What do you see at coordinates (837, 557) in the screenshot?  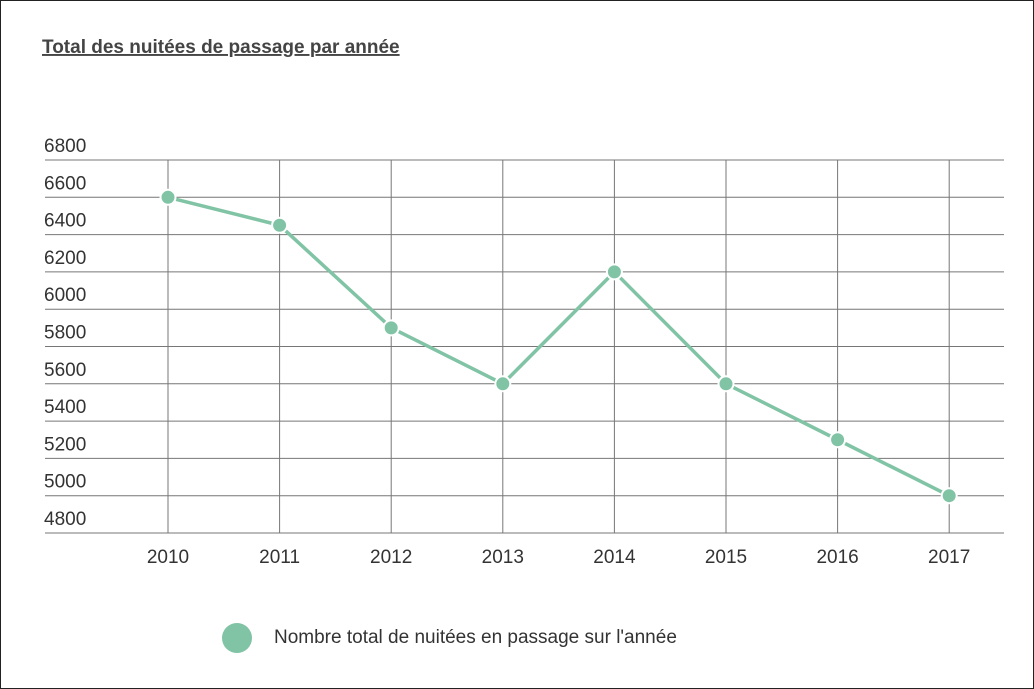 I see `x-tick-label: 2016` at bounding box center [837, 557].